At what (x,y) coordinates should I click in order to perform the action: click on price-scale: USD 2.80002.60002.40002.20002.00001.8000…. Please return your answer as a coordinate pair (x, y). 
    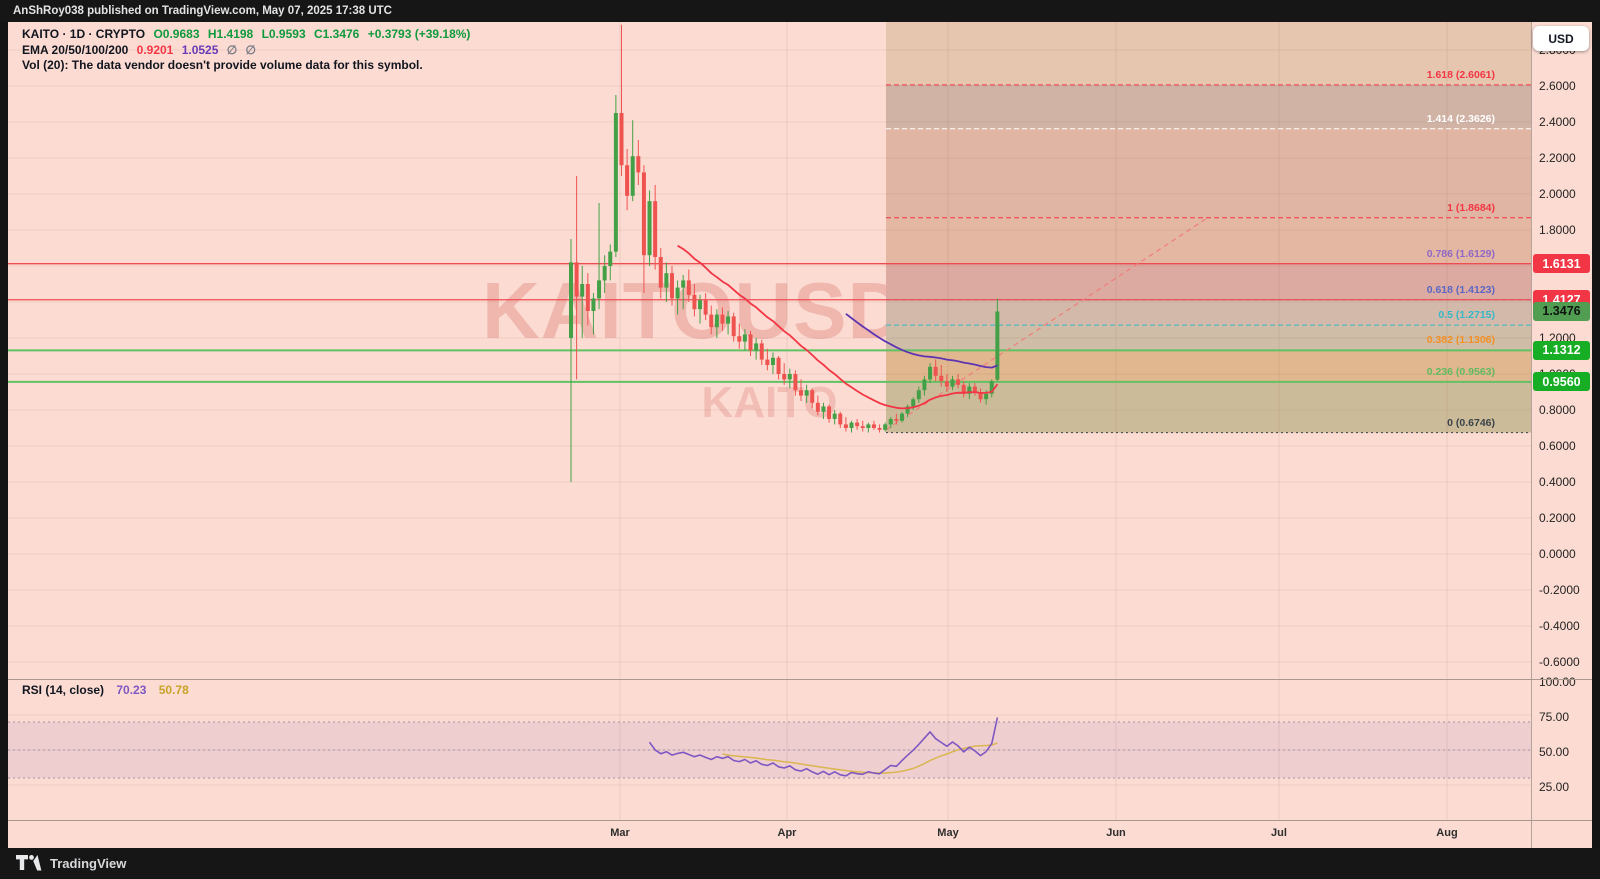
    Looking at the image, I should click on (1562, 435).